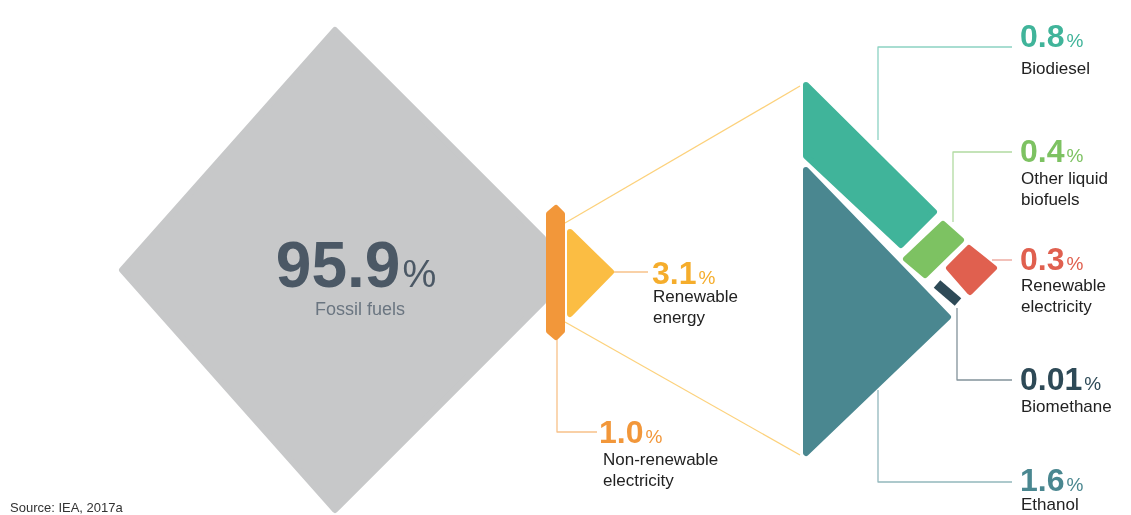  I want to click on category-label: Biodiesel, so click(1055, 68).